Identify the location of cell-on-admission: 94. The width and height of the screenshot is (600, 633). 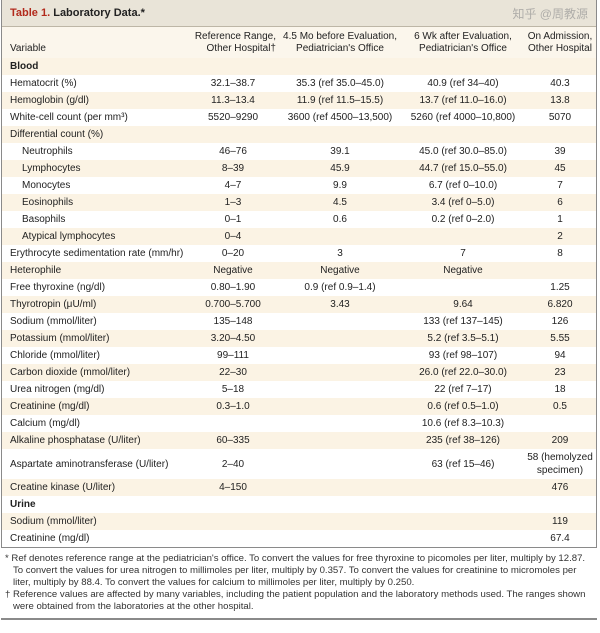
(560, 355).